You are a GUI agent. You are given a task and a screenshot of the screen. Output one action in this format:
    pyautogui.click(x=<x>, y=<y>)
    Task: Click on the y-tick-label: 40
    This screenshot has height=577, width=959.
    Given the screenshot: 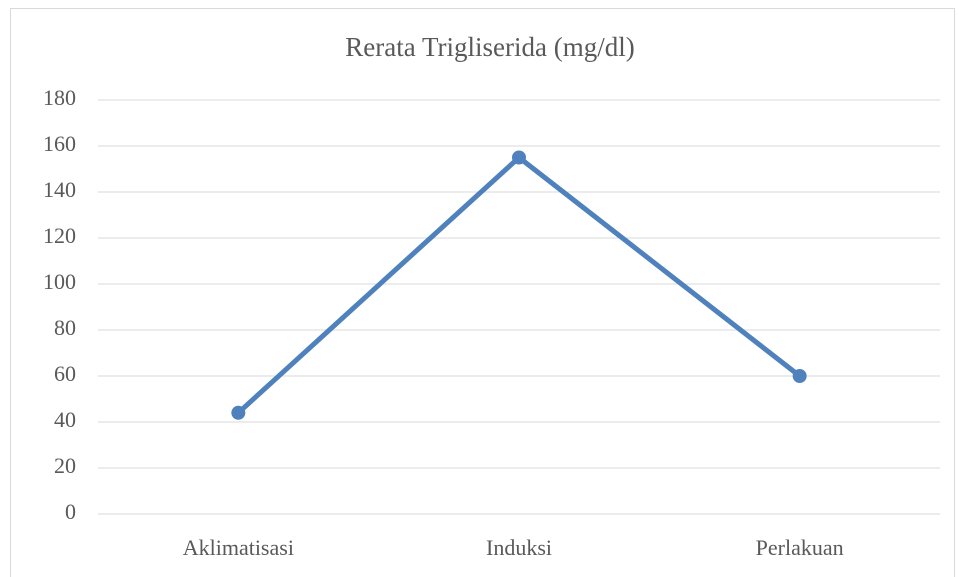 What is the action you would take?
    pyautogui.click(x=65, y=419)
    